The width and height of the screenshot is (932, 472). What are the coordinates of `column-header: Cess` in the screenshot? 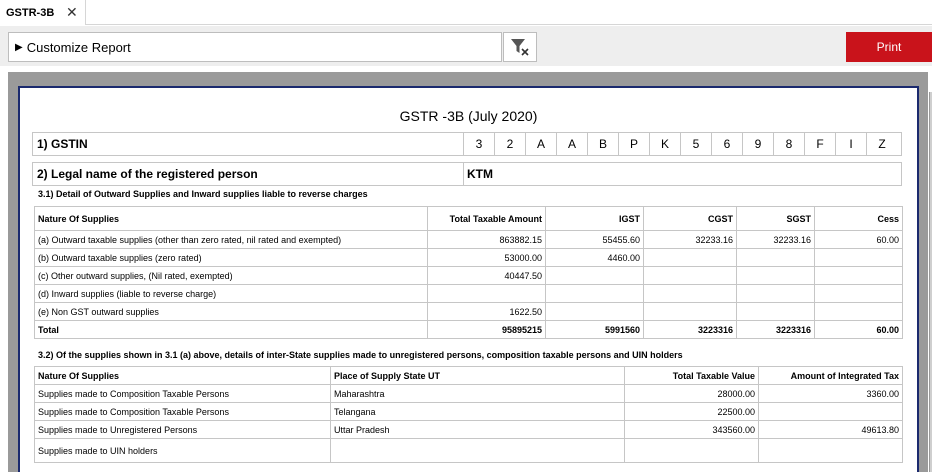 It's located at (858, 218).